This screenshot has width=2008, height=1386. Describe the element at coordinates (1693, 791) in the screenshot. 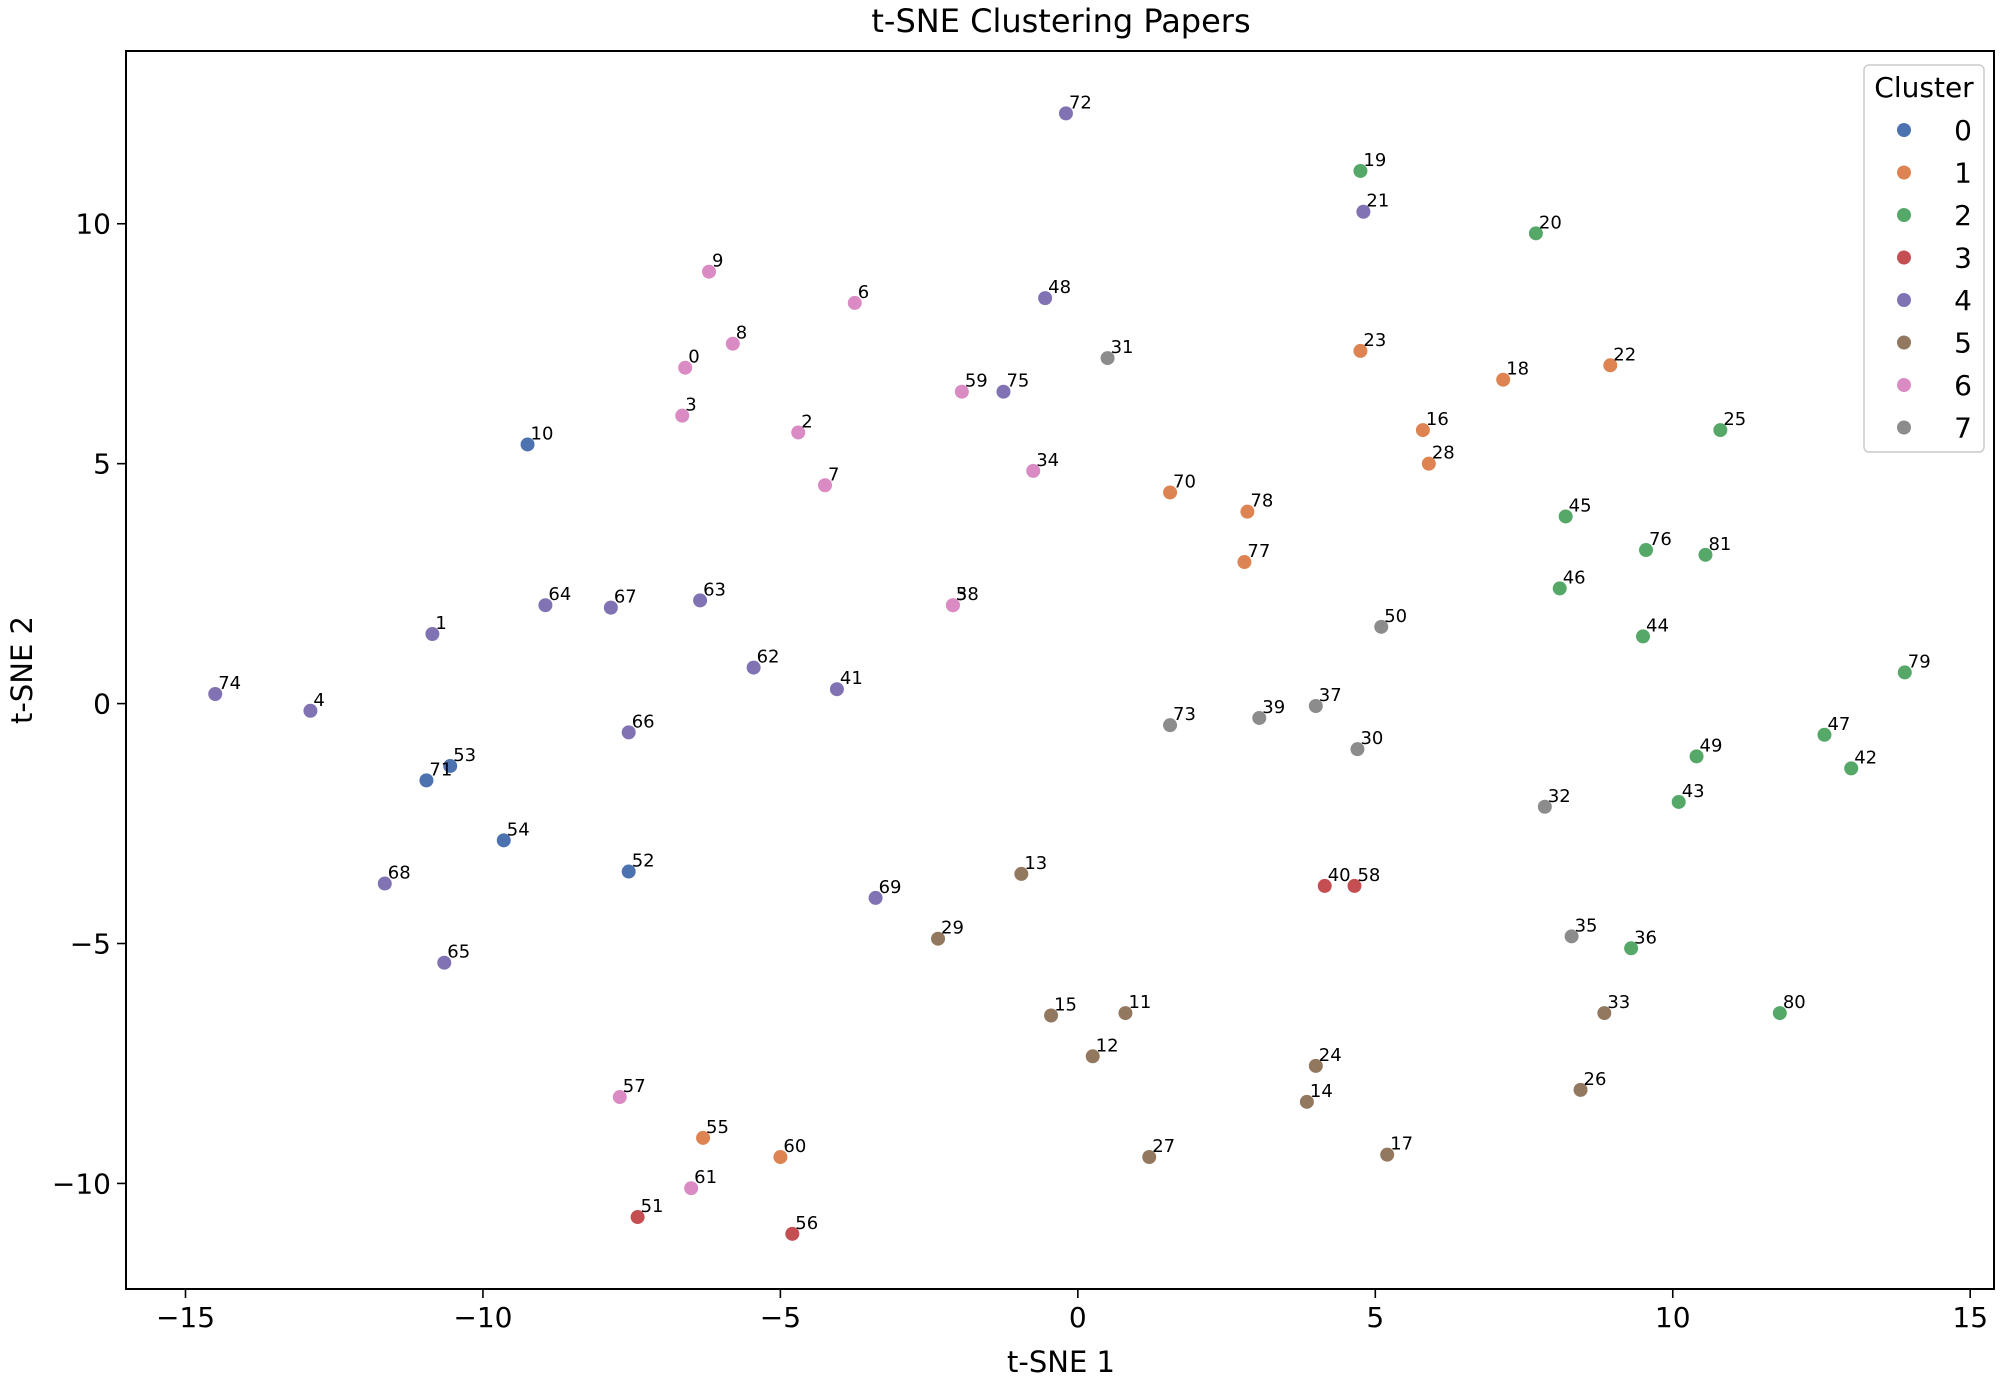

I see `point-label-43: 43` at that location.